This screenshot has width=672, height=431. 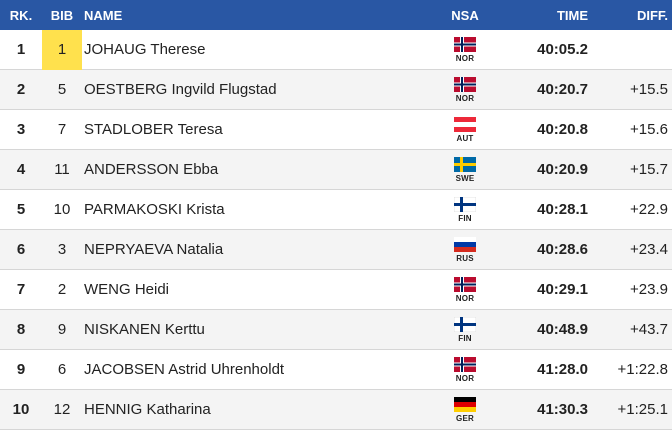 I want to click on nsa-cell: RUS, so click(x=465, y=249).